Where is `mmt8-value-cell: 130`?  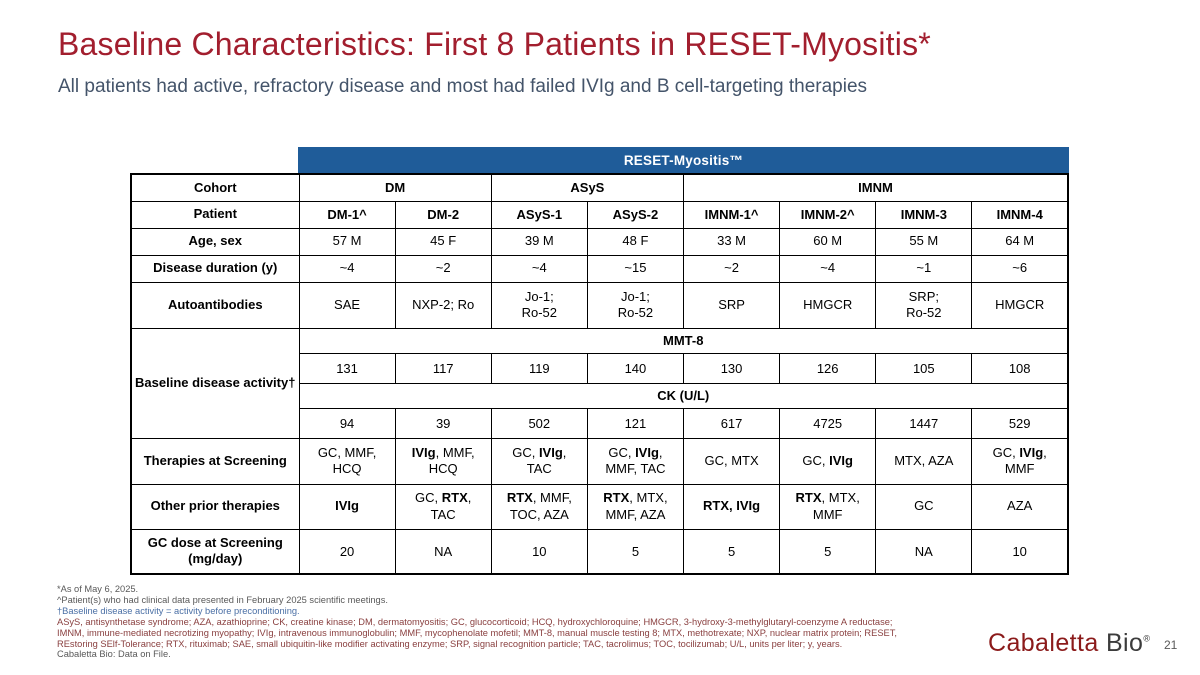 mmt8-value-cell: 130 is located at coordinates (731, 368).